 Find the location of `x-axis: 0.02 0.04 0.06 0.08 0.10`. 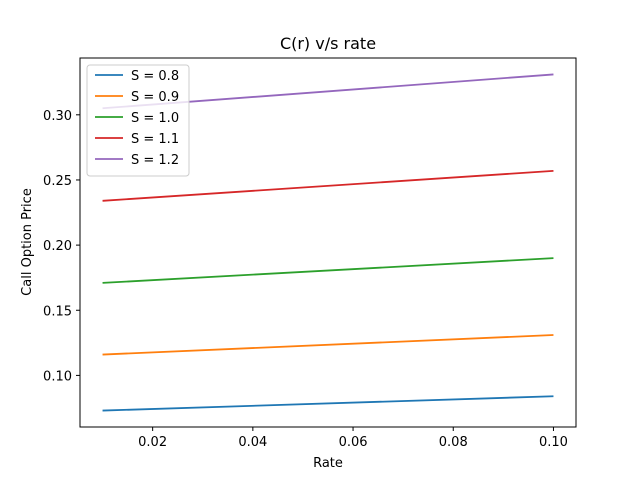

x-axis: 0.02 0.04 0.06 0.08 0.10 is located at coordinates (353, 438).